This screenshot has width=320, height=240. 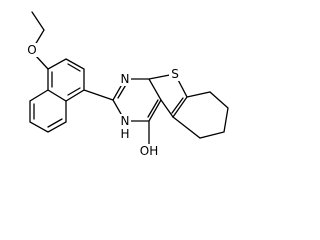 I want to click on atom-label: S, so click(x=175, y=74).